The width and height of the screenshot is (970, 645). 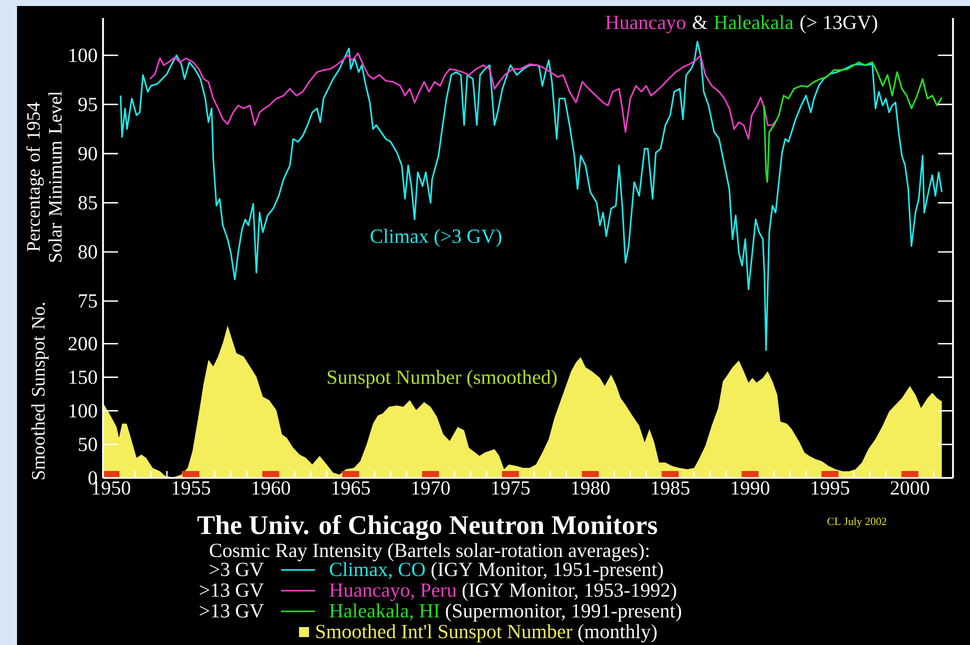 I want to click on y-tick-label: 90, so click(x=87, y=153).